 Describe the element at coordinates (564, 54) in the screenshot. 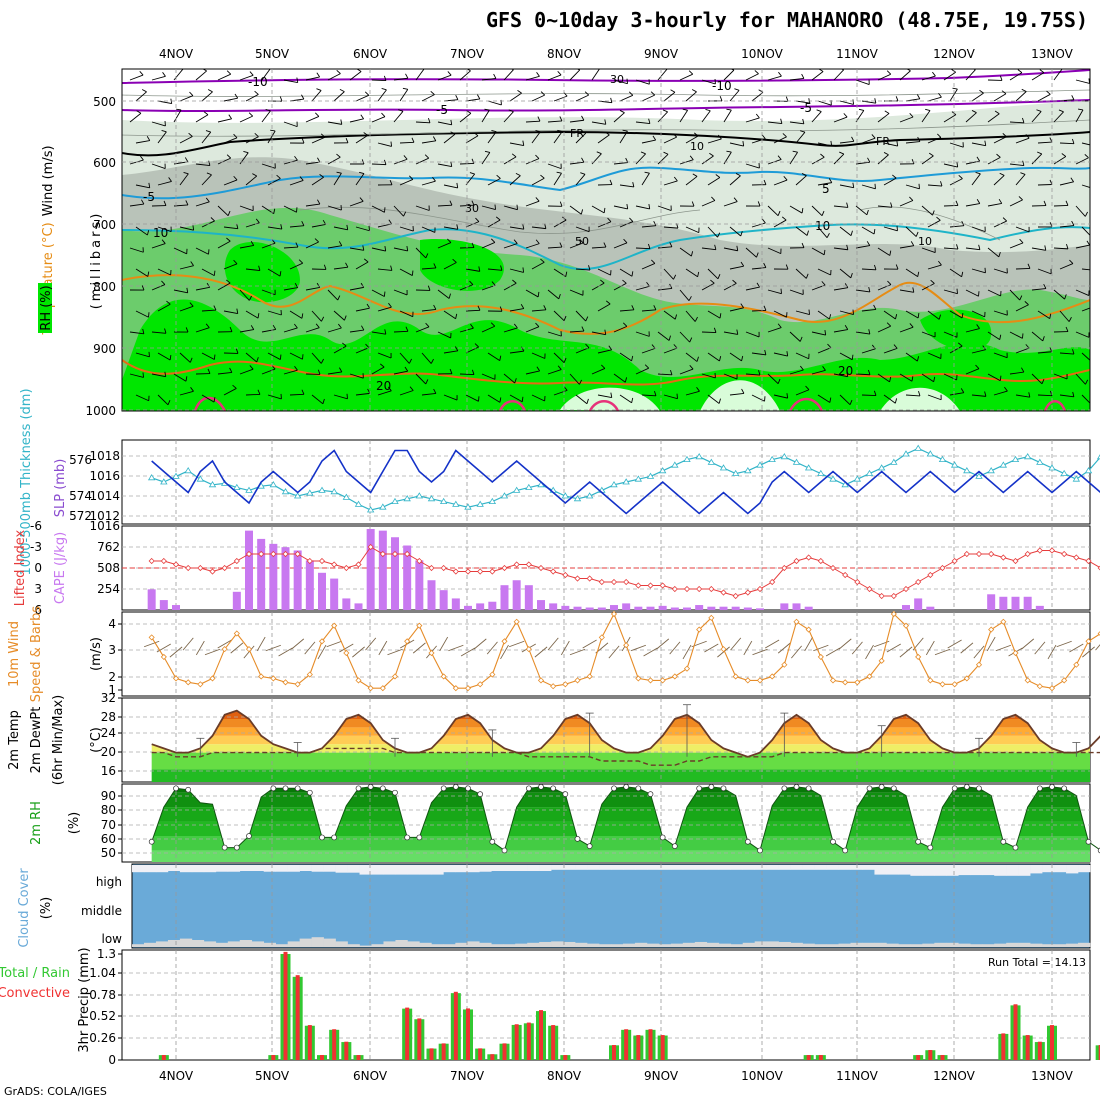

I see `date-label-top: 8NOV` at that location.